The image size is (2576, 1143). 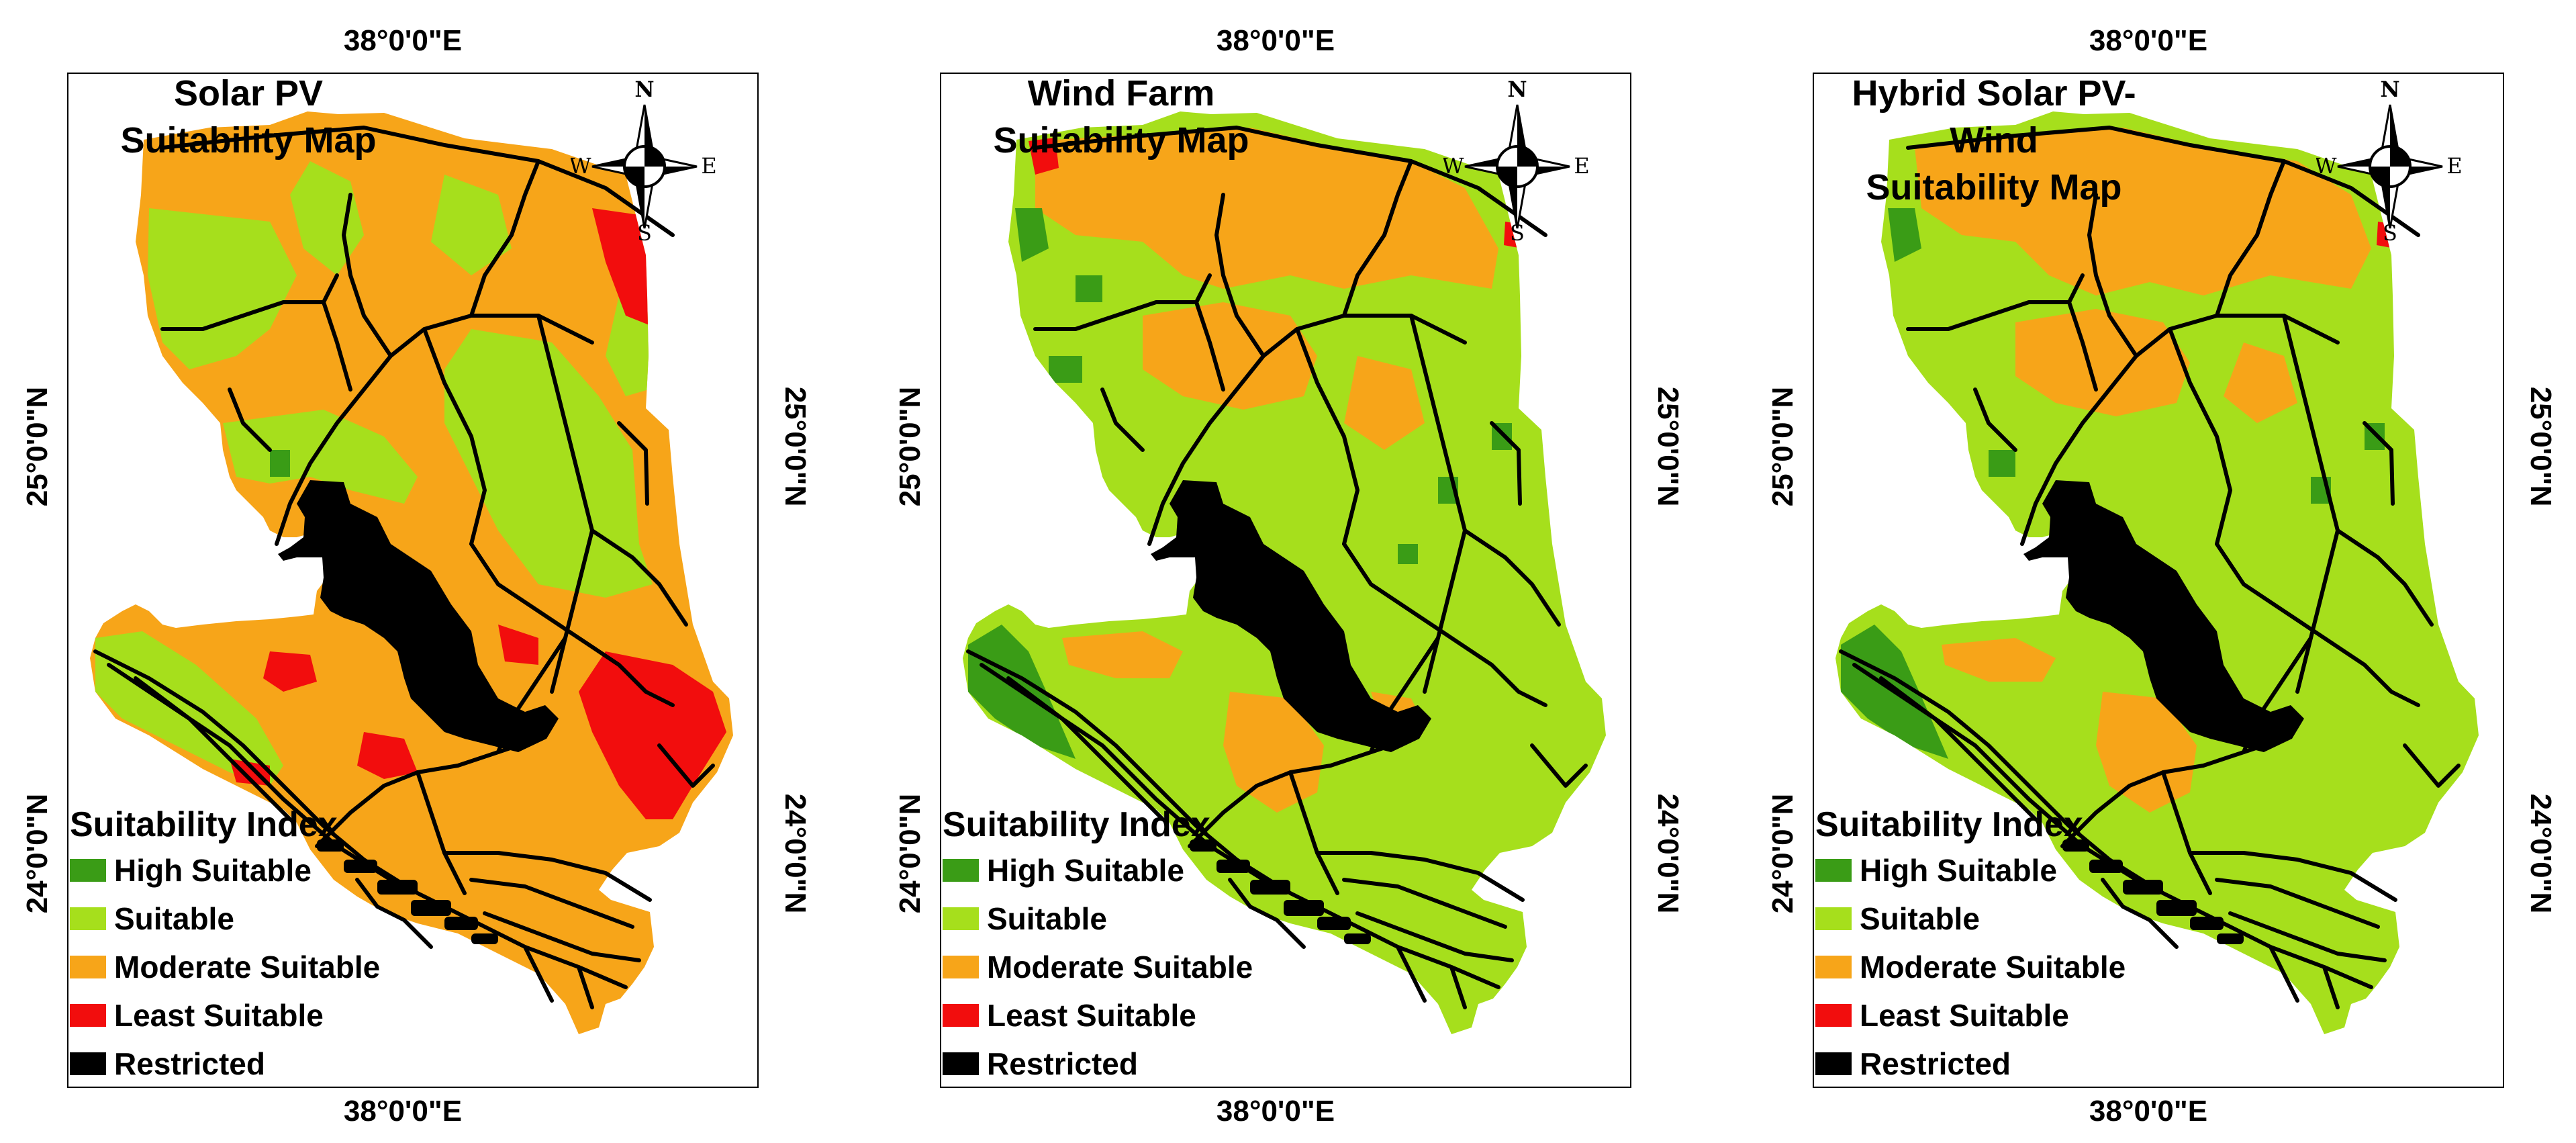 What do you see at coordinates (1280, 891) in the screenshot?
I see `urban-area` at bounding box center [1280, 891].